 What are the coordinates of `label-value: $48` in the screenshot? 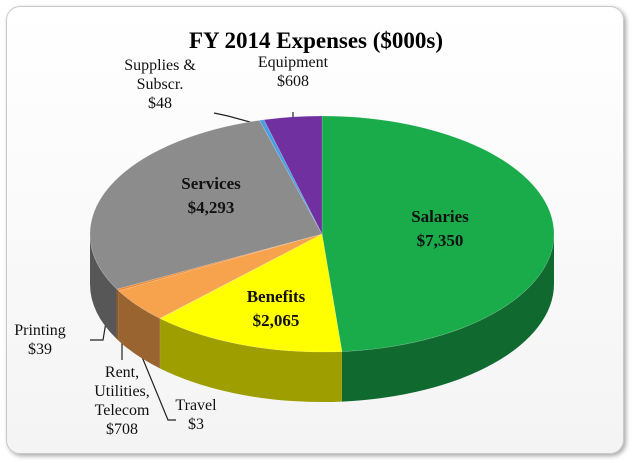 It's located at (160, 103).